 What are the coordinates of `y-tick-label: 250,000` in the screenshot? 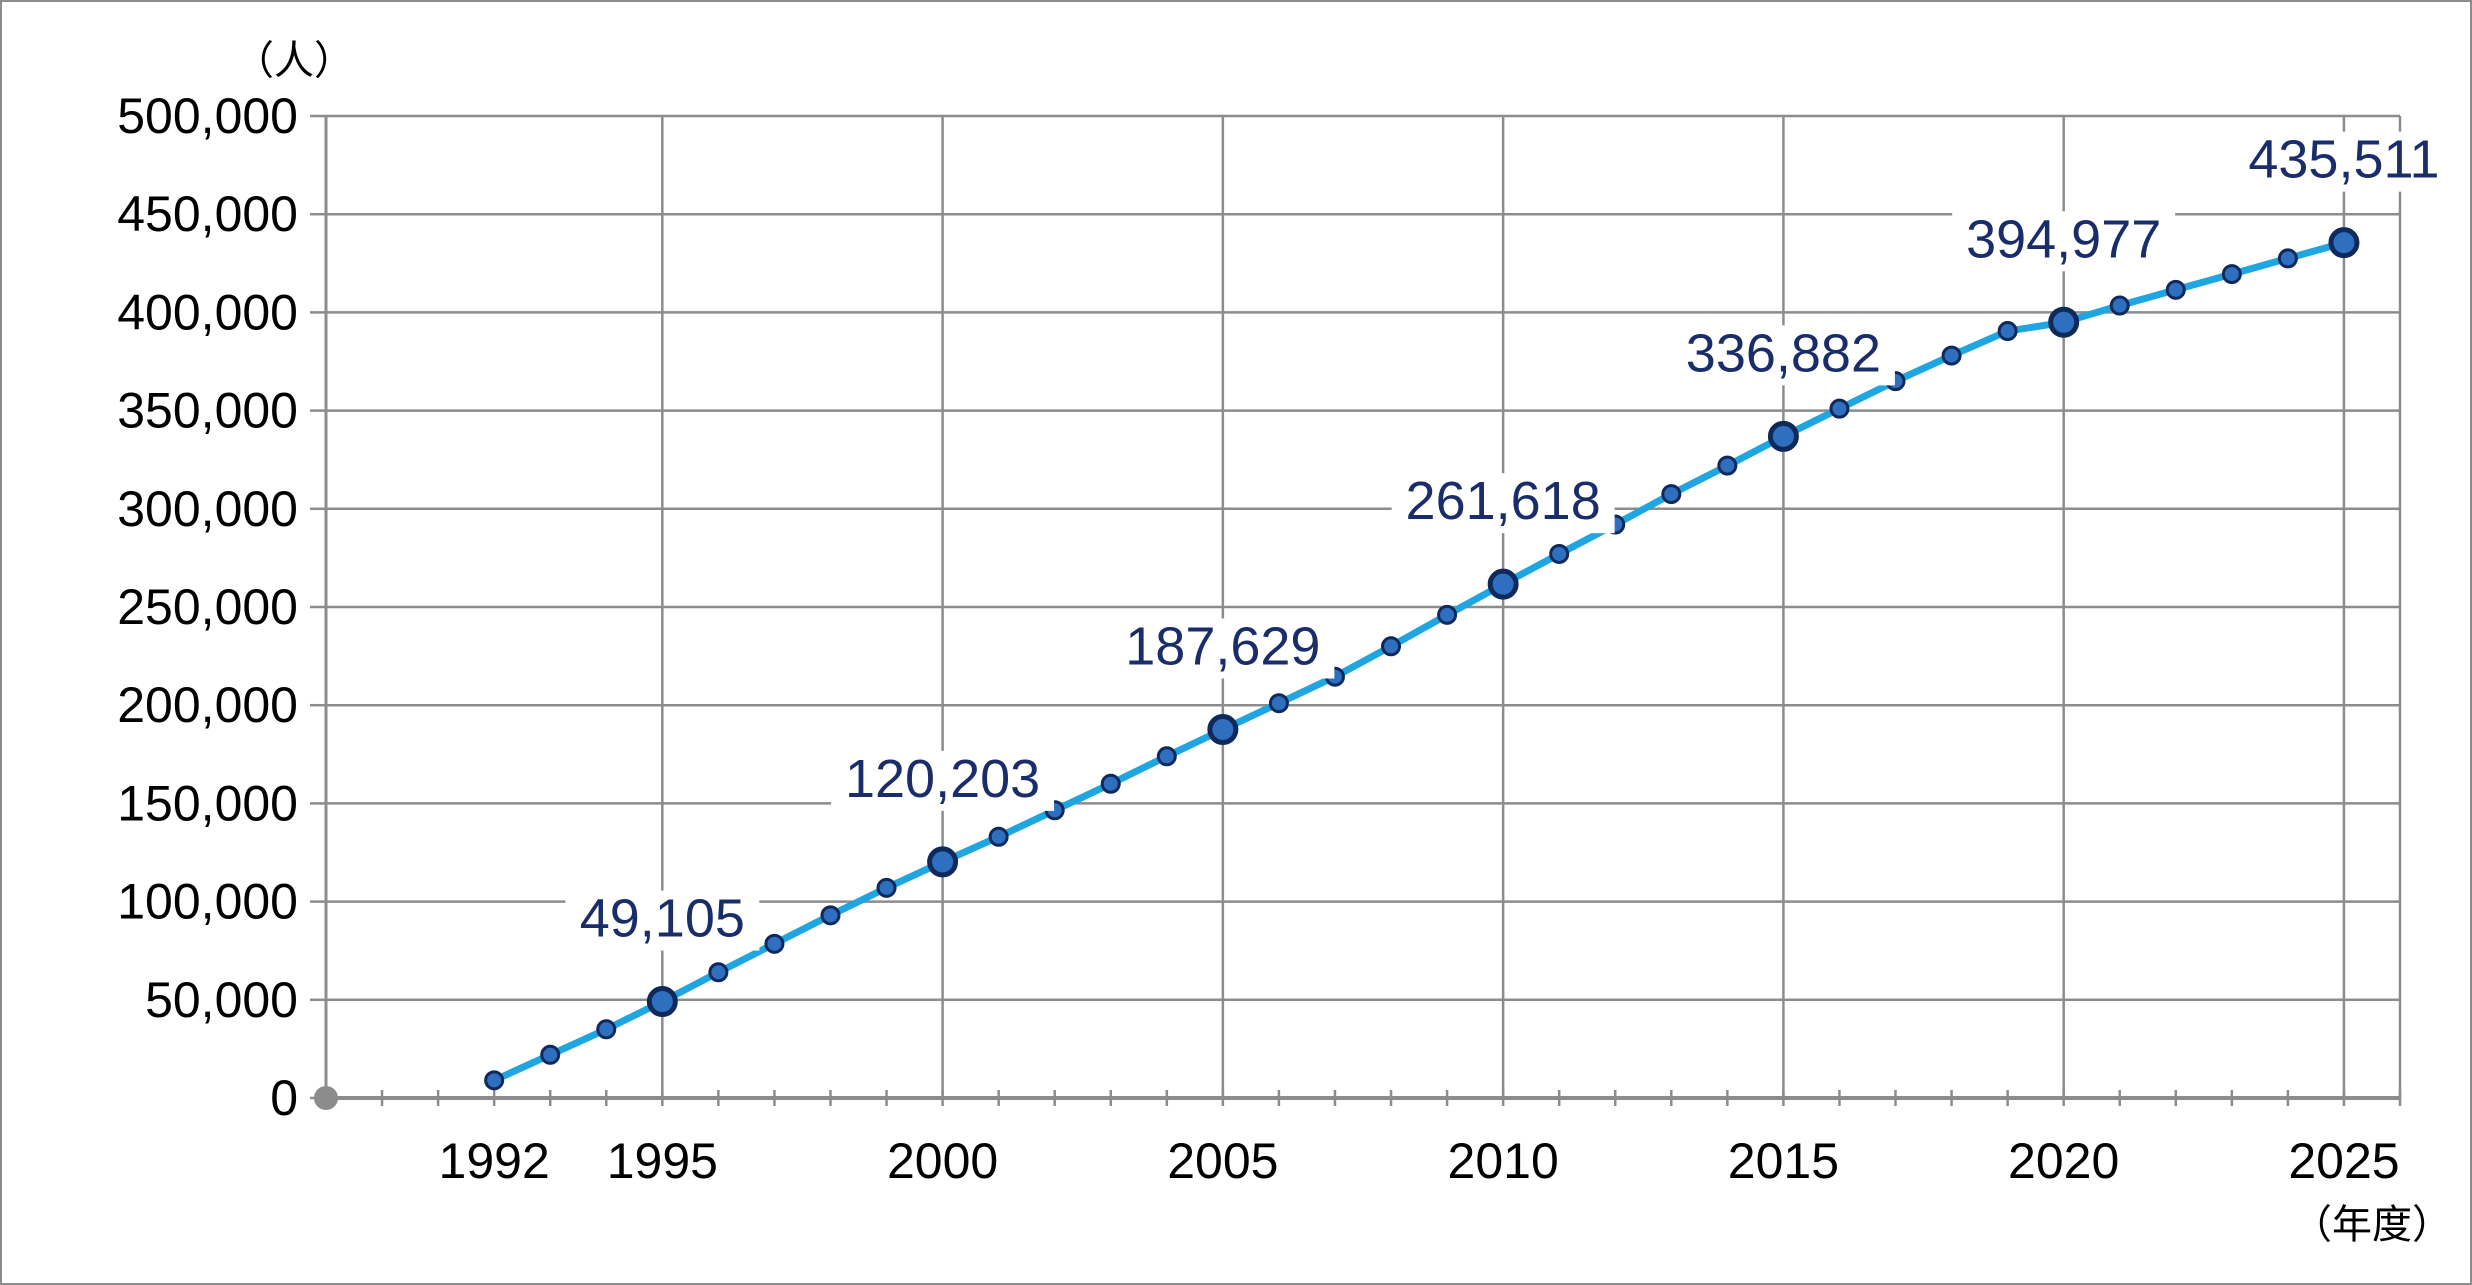 It's located at (207, 607).